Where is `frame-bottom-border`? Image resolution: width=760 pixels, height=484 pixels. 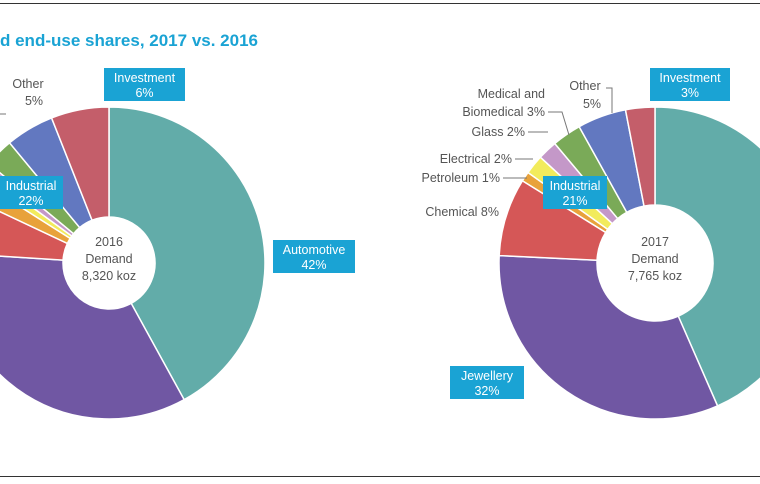
frame-bottom-border is located at coordinates (380, 476).